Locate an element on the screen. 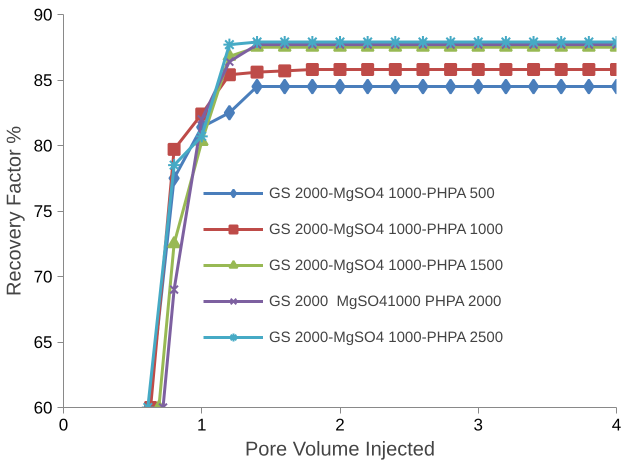  y-tick-label: 70 is located at coordinates (43, 277).